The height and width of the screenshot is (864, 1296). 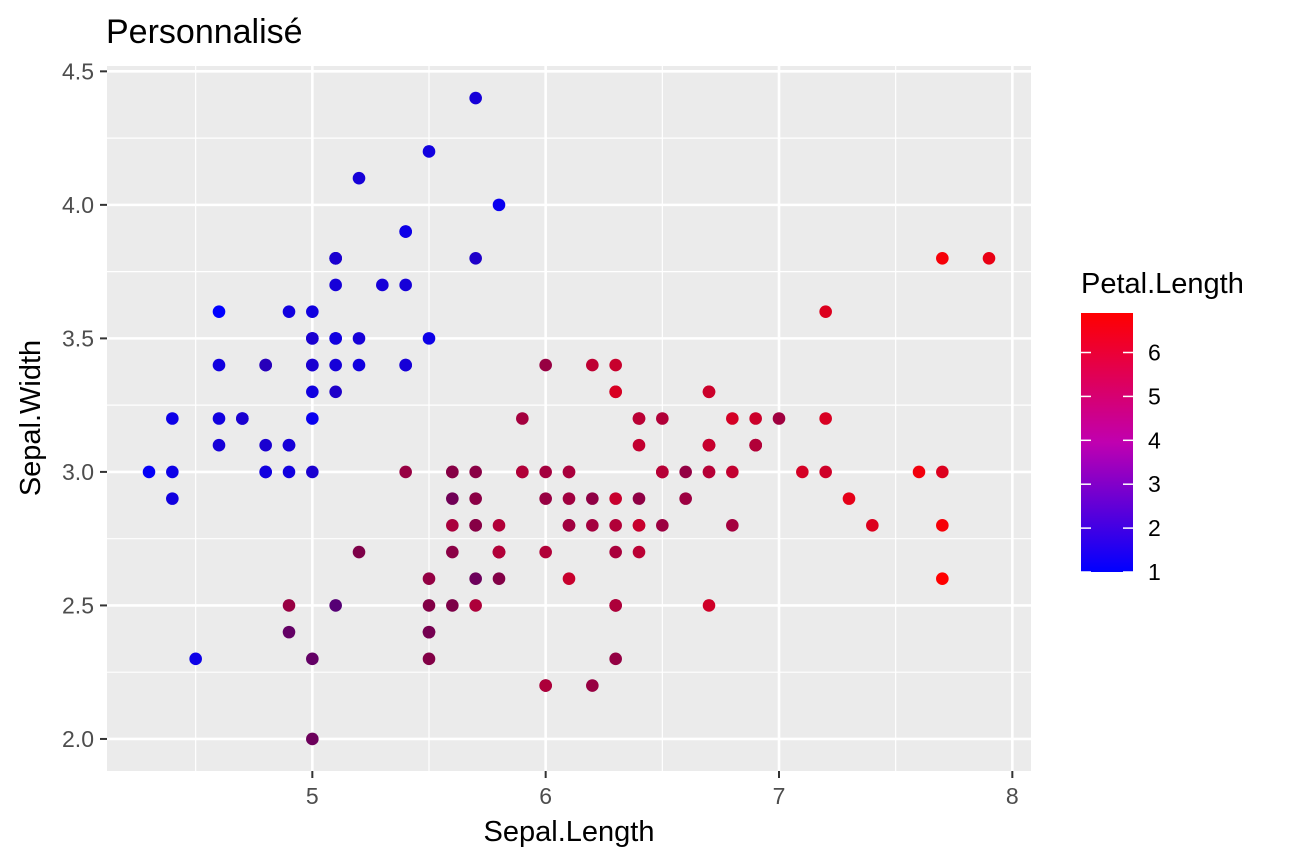 I want to click on y-tick-label: 2.0, so click(x=78, y=739).